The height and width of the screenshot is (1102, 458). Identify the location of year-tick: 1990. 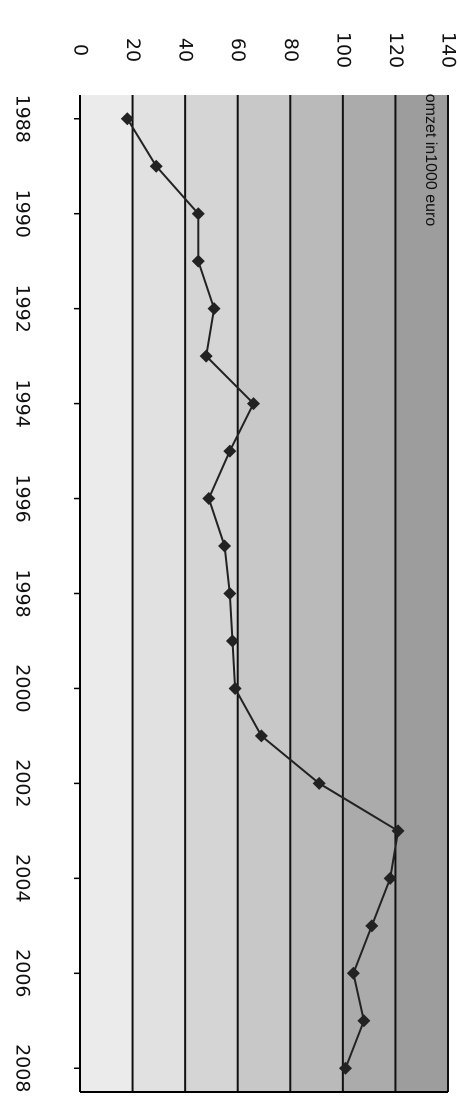
(23, 214).